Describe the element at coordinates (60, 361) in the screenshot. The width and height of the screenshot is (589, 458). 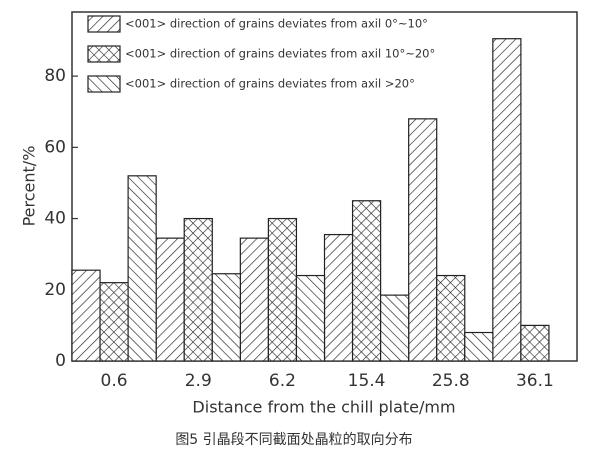
I see `y-tick-label: 0` at that location.